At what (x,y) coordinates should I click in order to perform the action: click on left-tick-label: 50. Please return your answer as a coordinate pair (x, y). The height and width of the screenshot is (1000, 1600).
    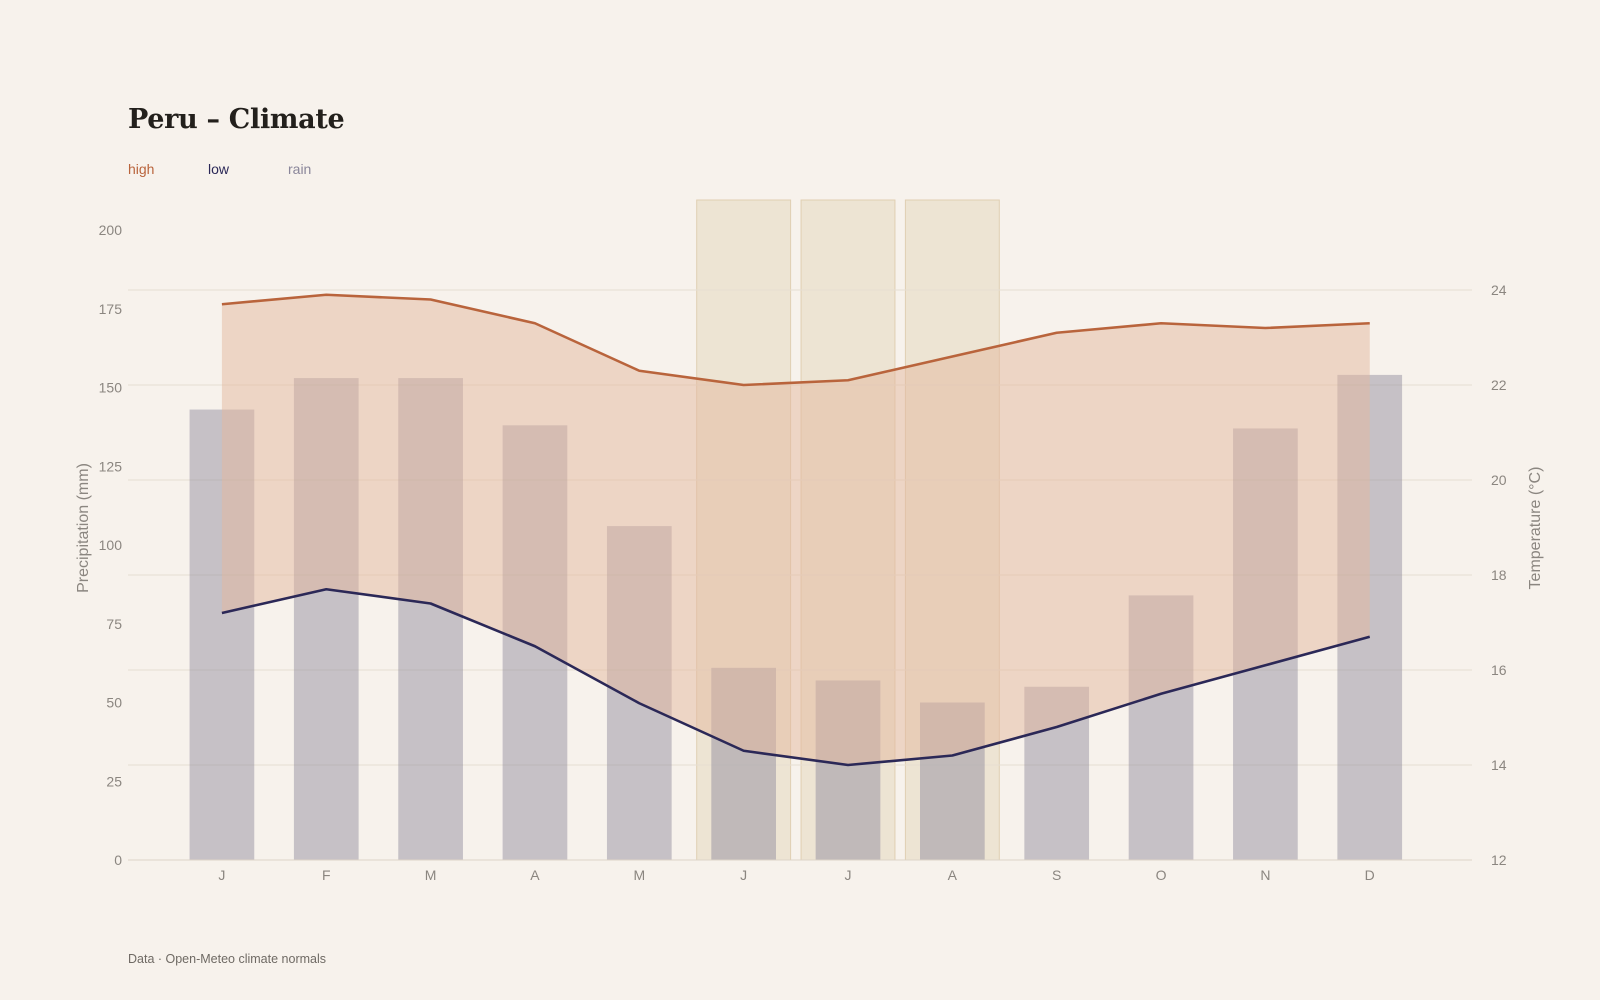
    Looking at the image, I should click on (114, 703).